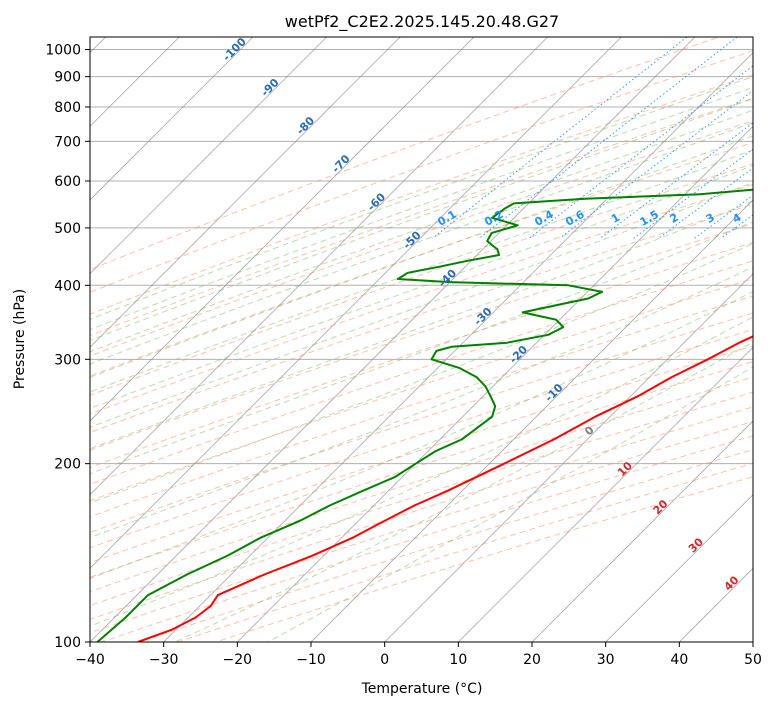 The image size is (775, 708). Describe the element at coordinates (67, 78) in the screenshot. I see `y-tick-label: 900` at that location.